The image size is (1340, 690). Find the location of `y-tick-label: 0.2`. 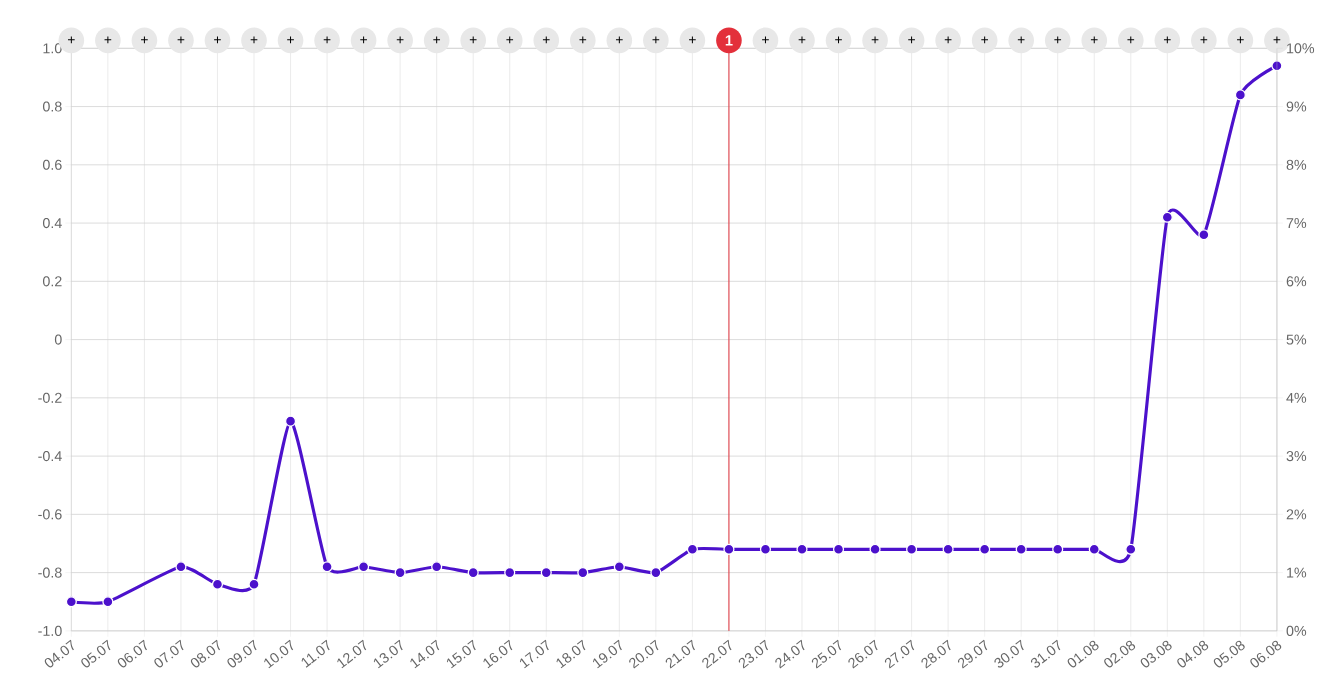

y-tick-label: 0.2 is located at coordinates (52, 281).